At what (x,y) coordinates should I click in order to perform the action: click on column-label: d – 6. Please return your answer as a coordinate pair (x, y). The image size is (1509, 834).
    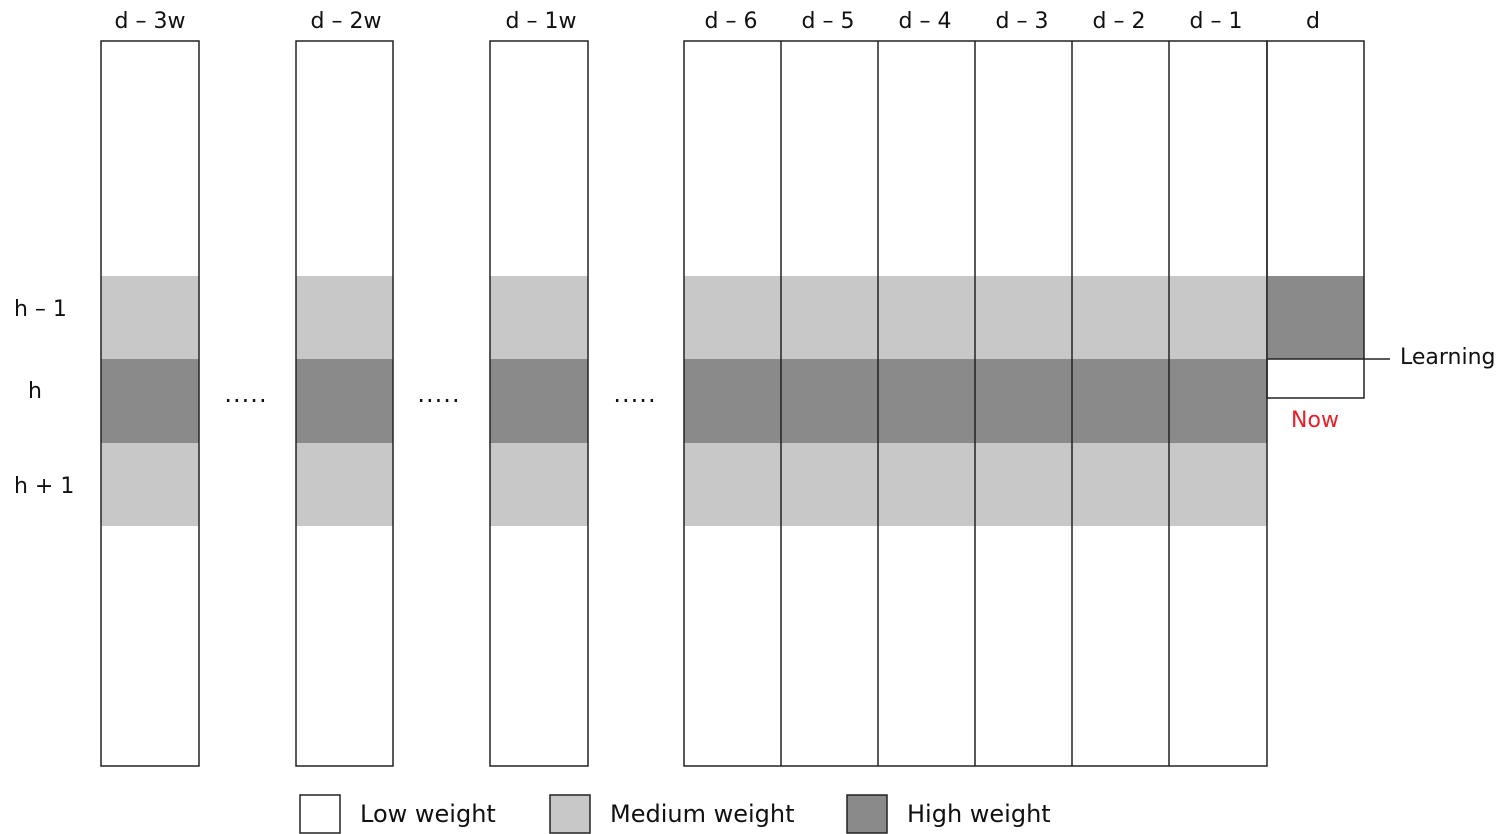
    Looking at the image, I should click on (731, 21).